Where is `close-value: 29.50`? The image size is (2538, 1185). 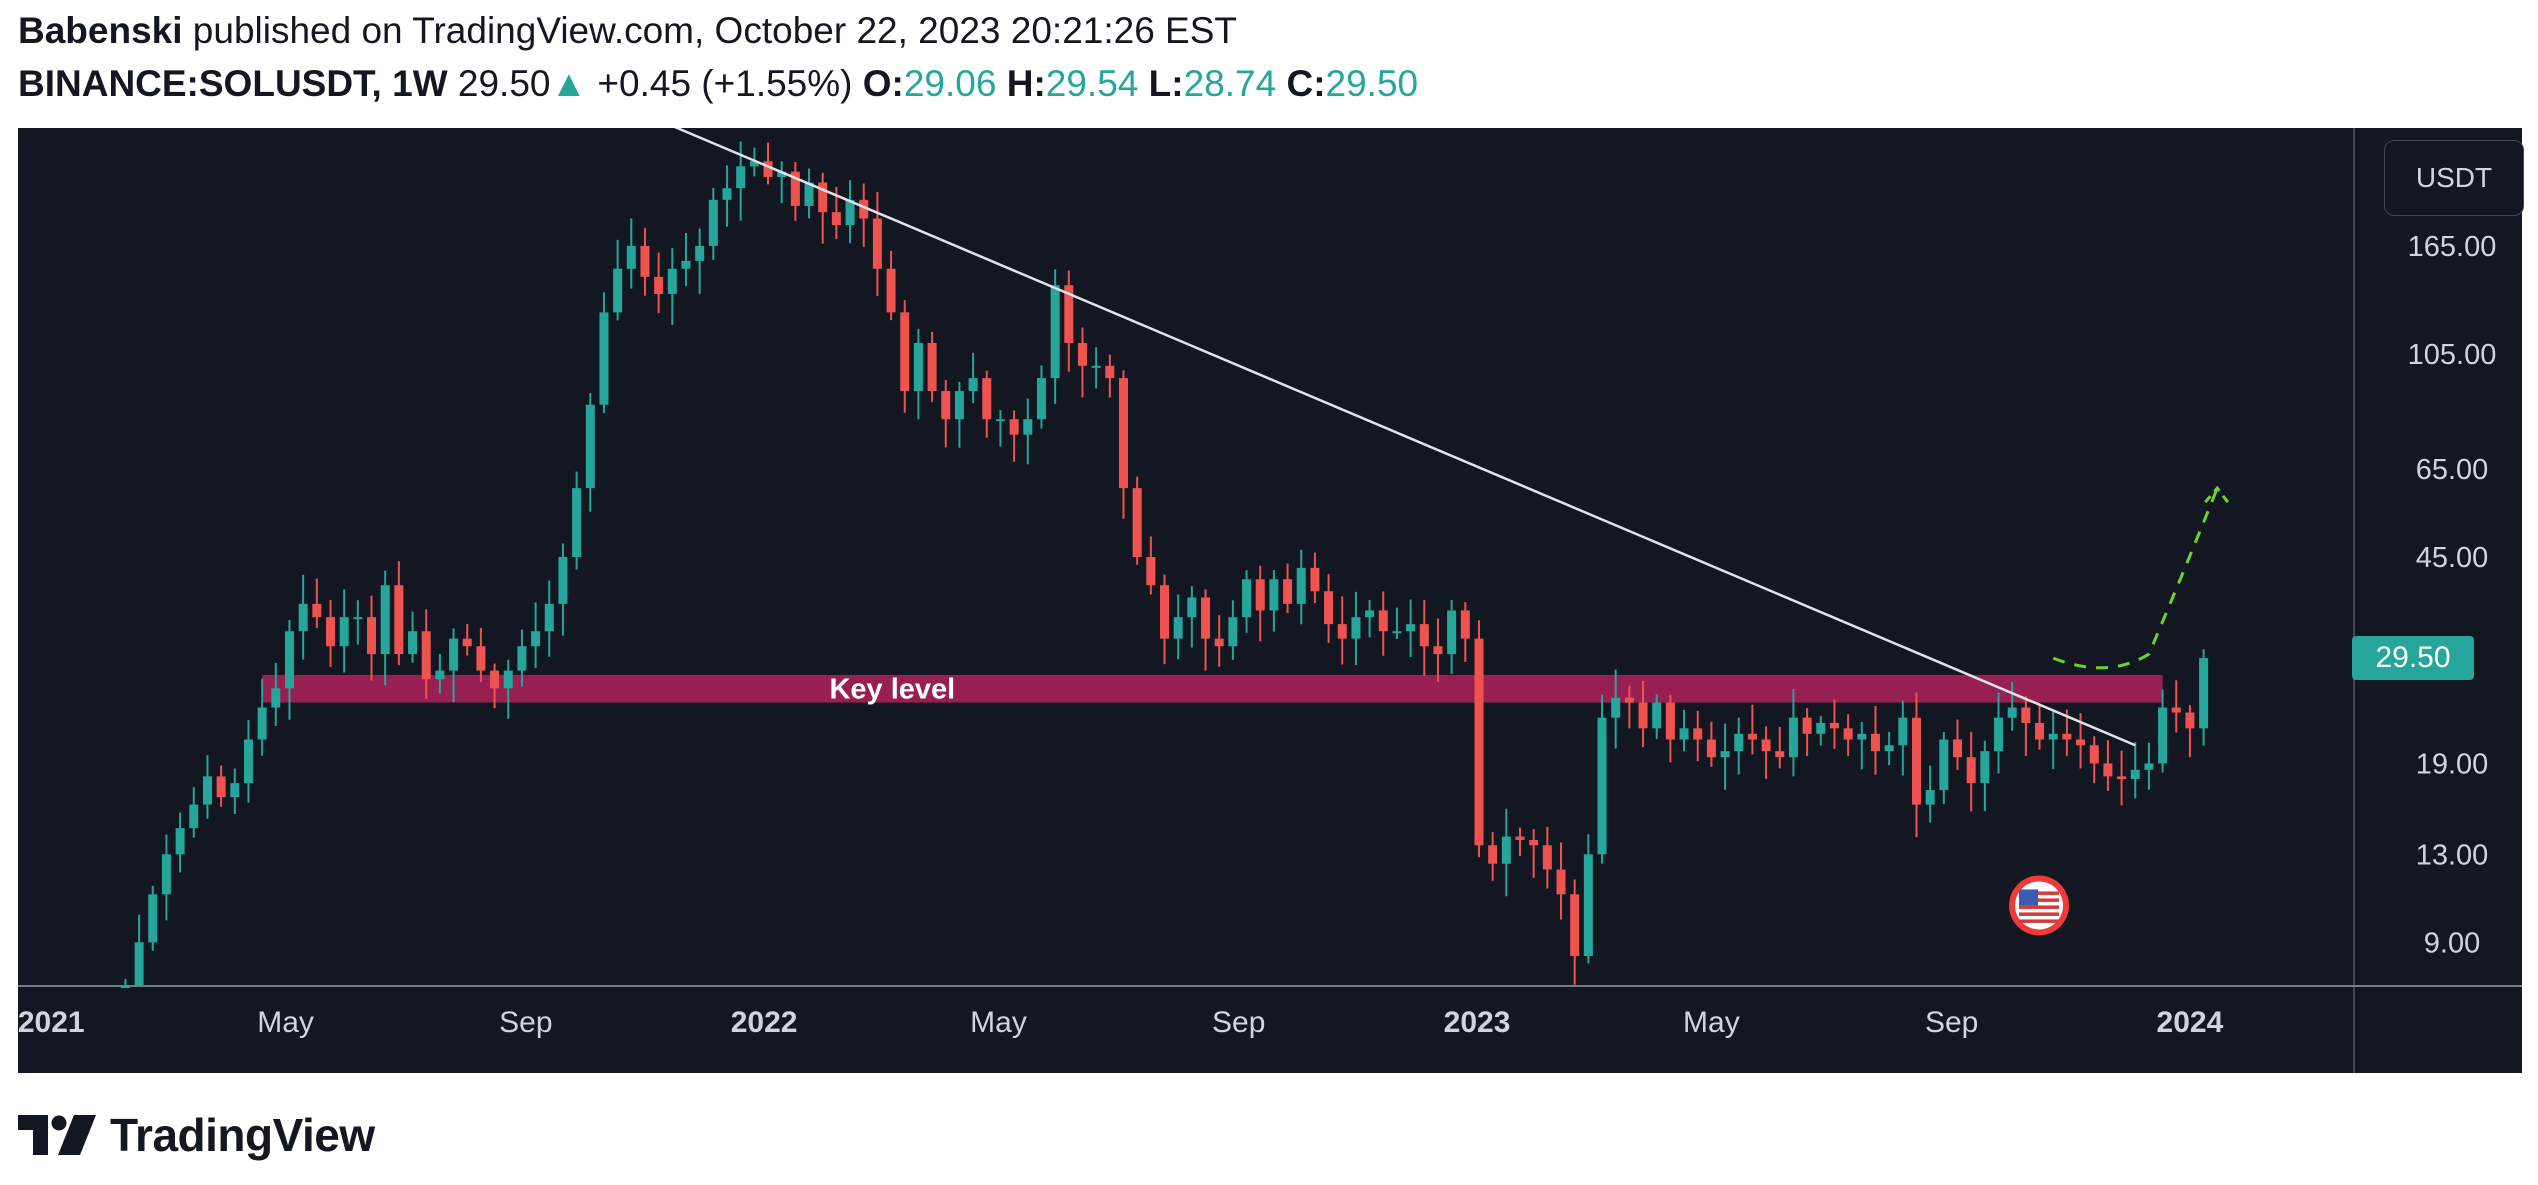 close-value: 29.50 is located at coordinates (1372, 83).